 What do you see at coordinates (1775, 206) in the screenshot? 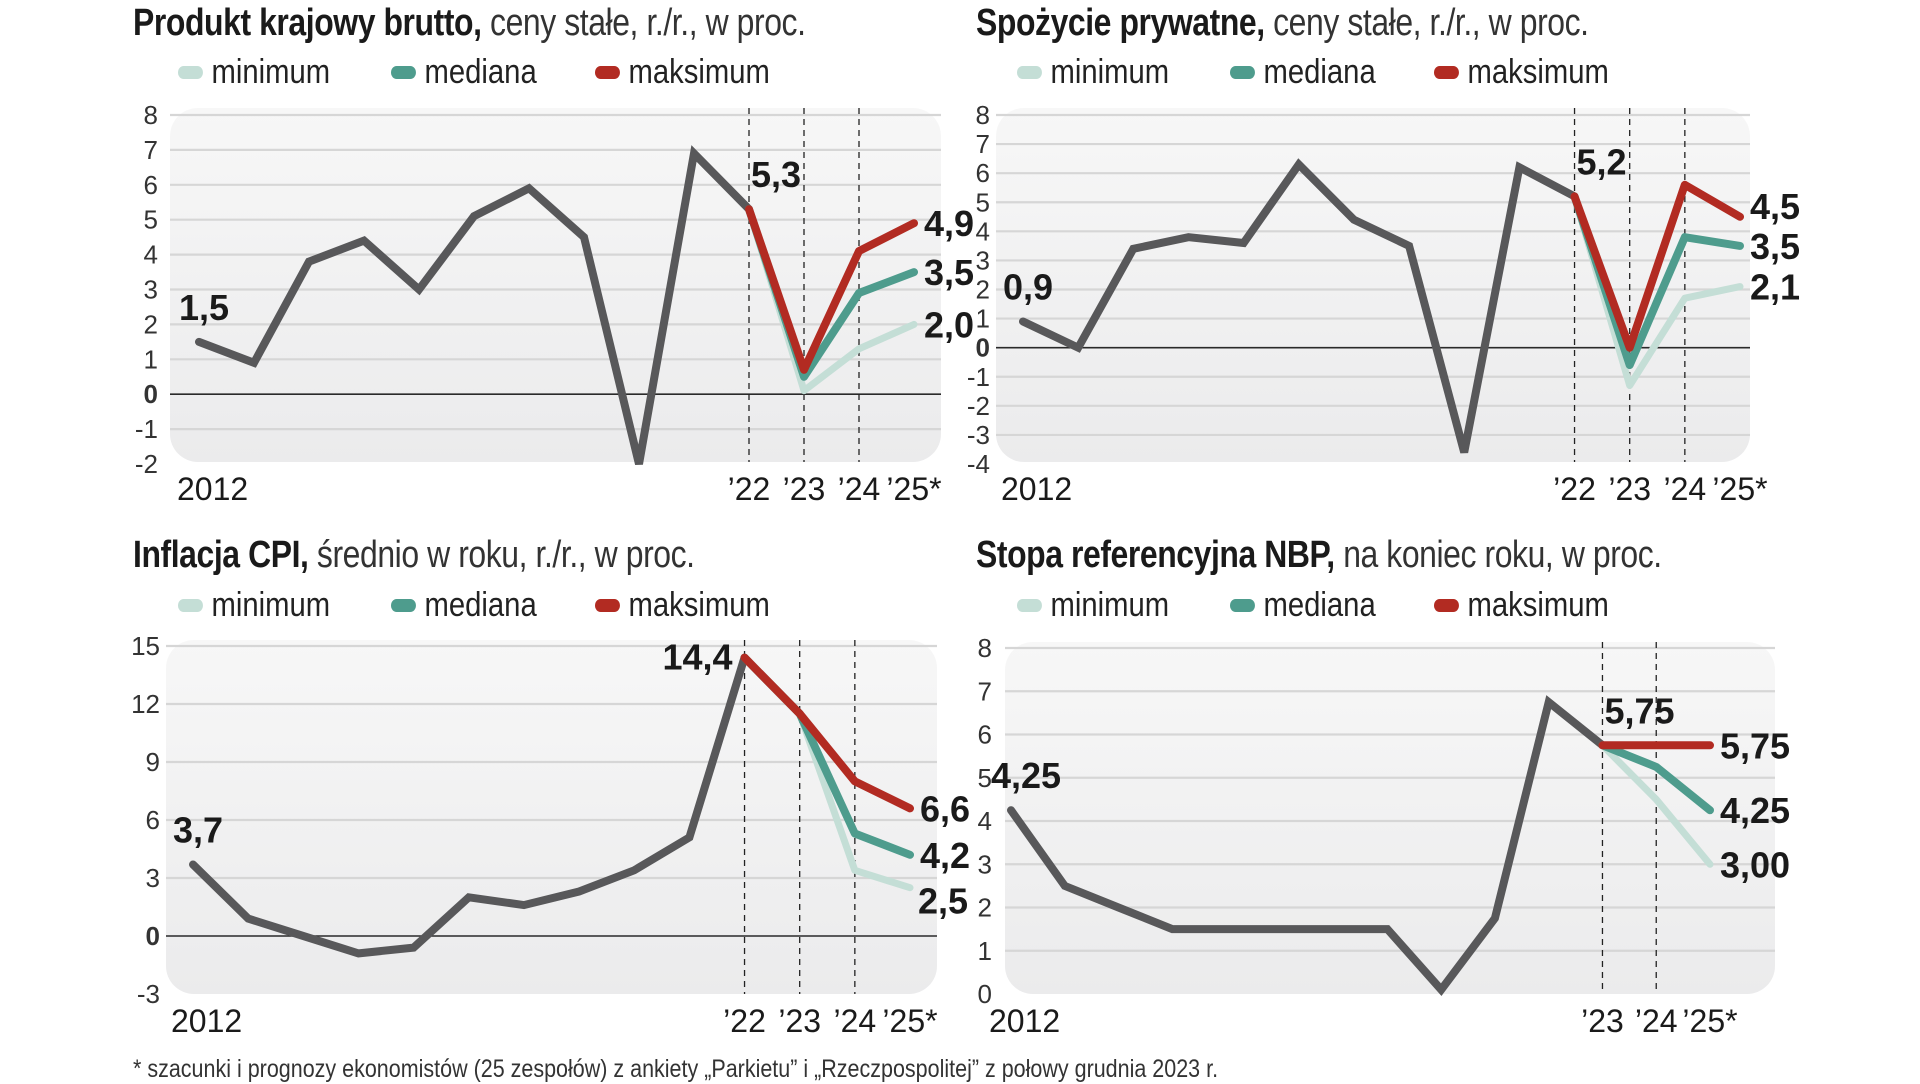
I see `value-label: 4,5` at bounding box center [1775, 206].